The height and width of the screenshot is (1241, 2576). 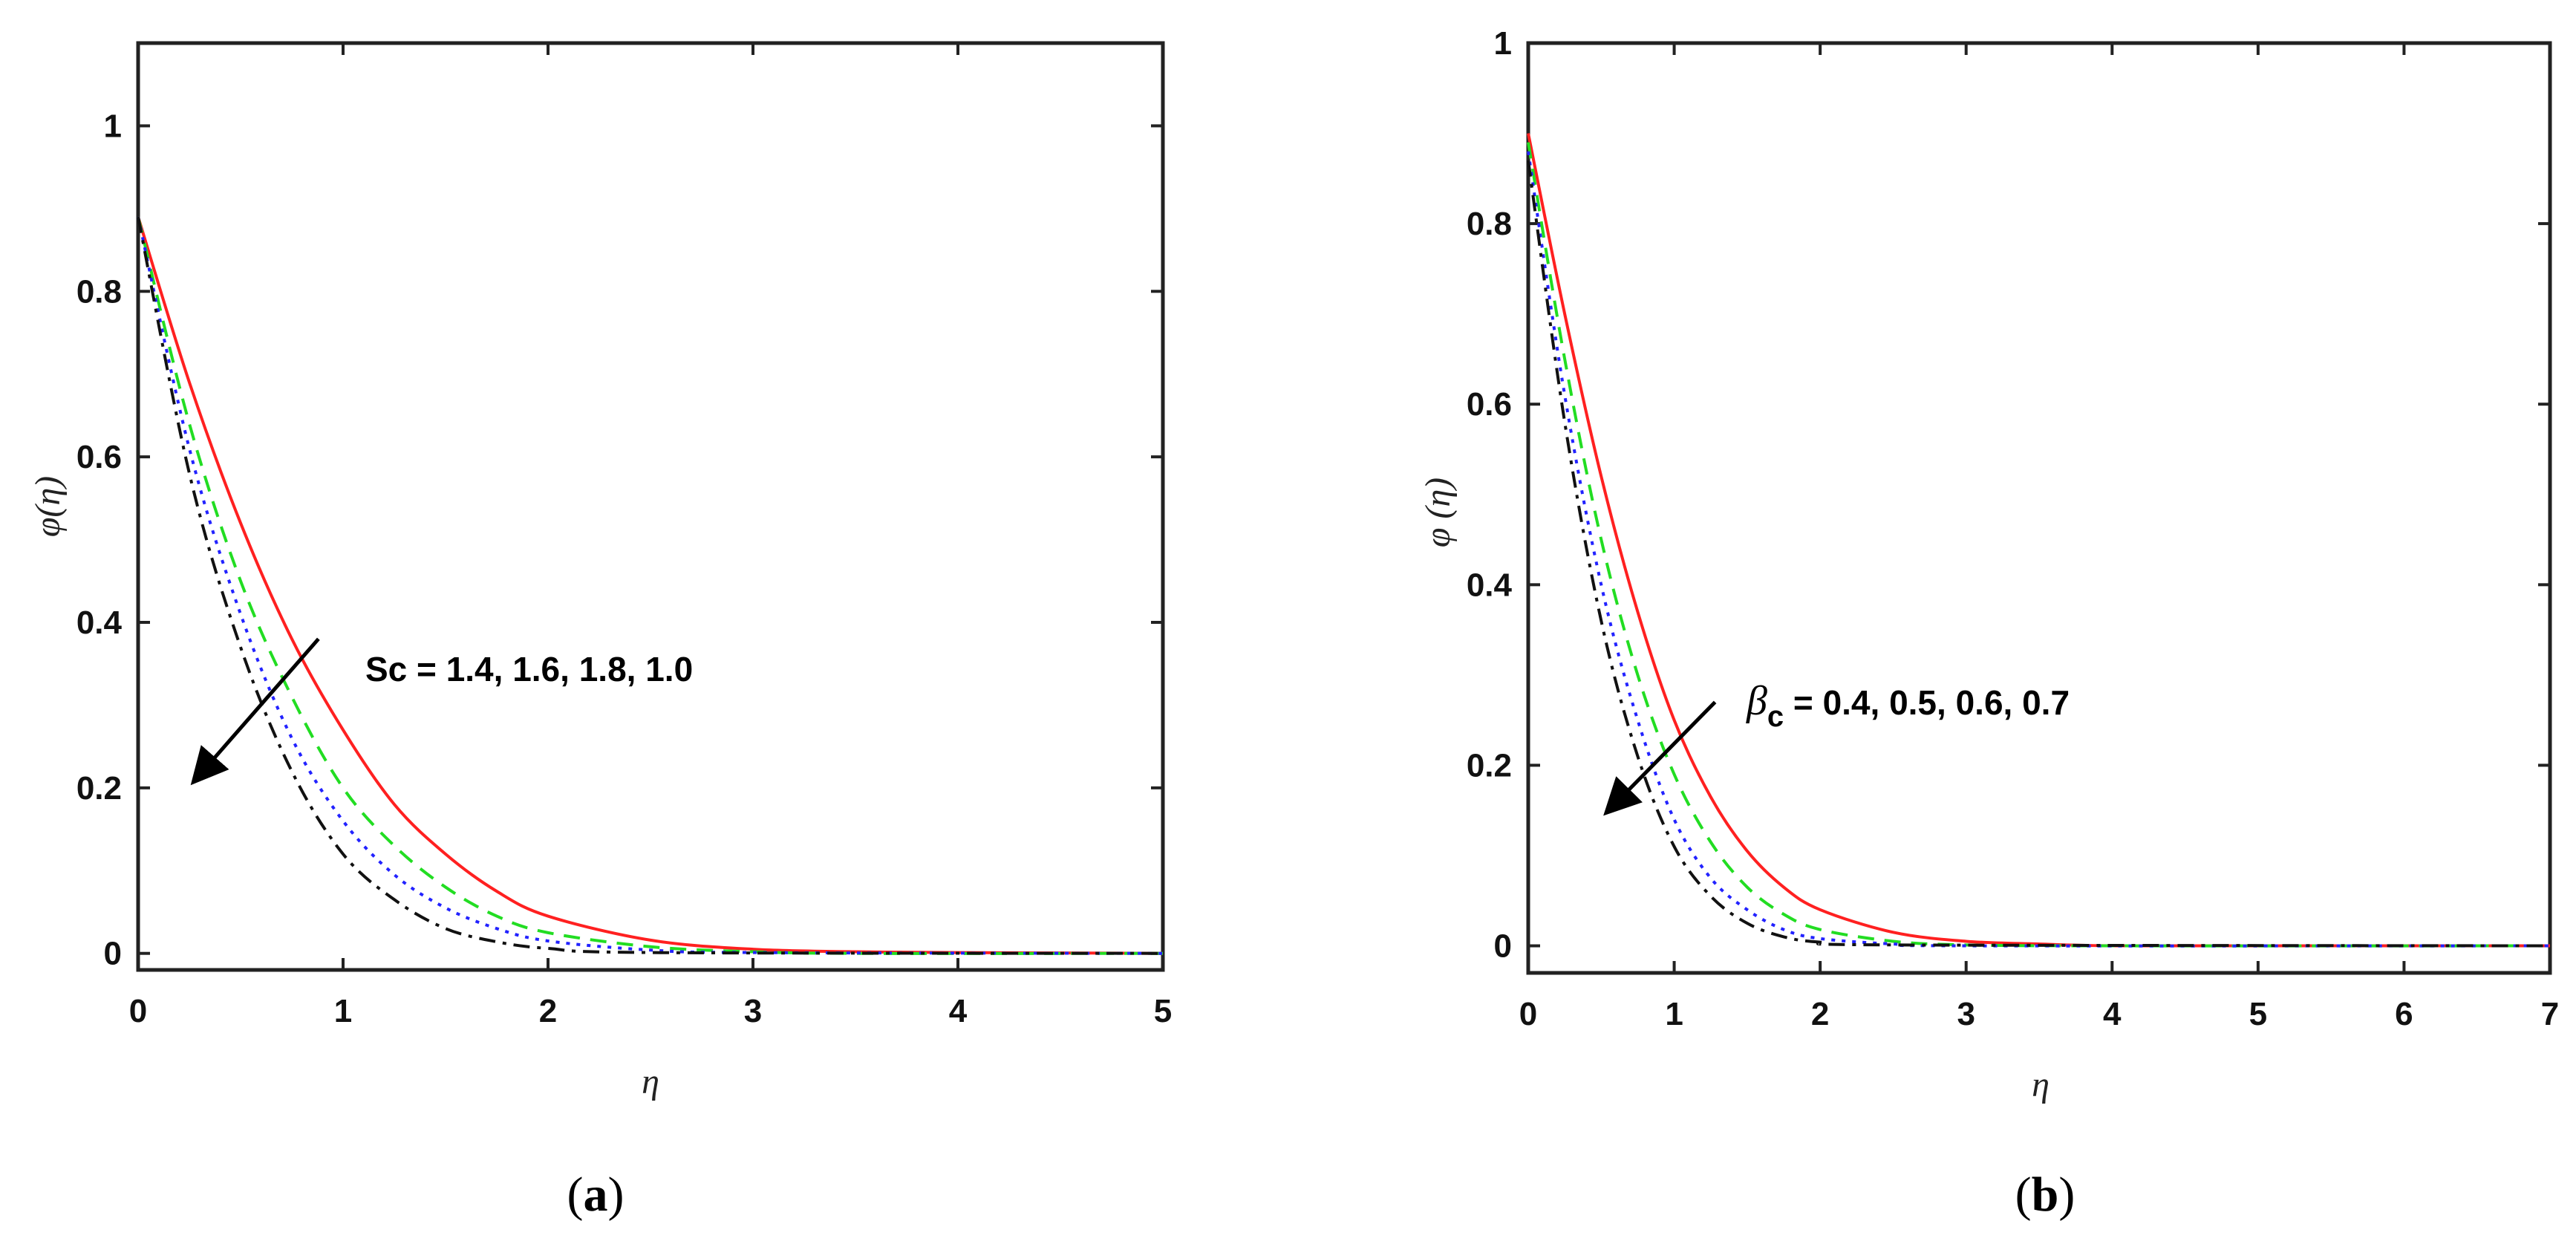 What do you see at coordinates (2023, 1194) in the screenshot?
I see `caption-open-b: (` at bounding box center [2023, 1194].